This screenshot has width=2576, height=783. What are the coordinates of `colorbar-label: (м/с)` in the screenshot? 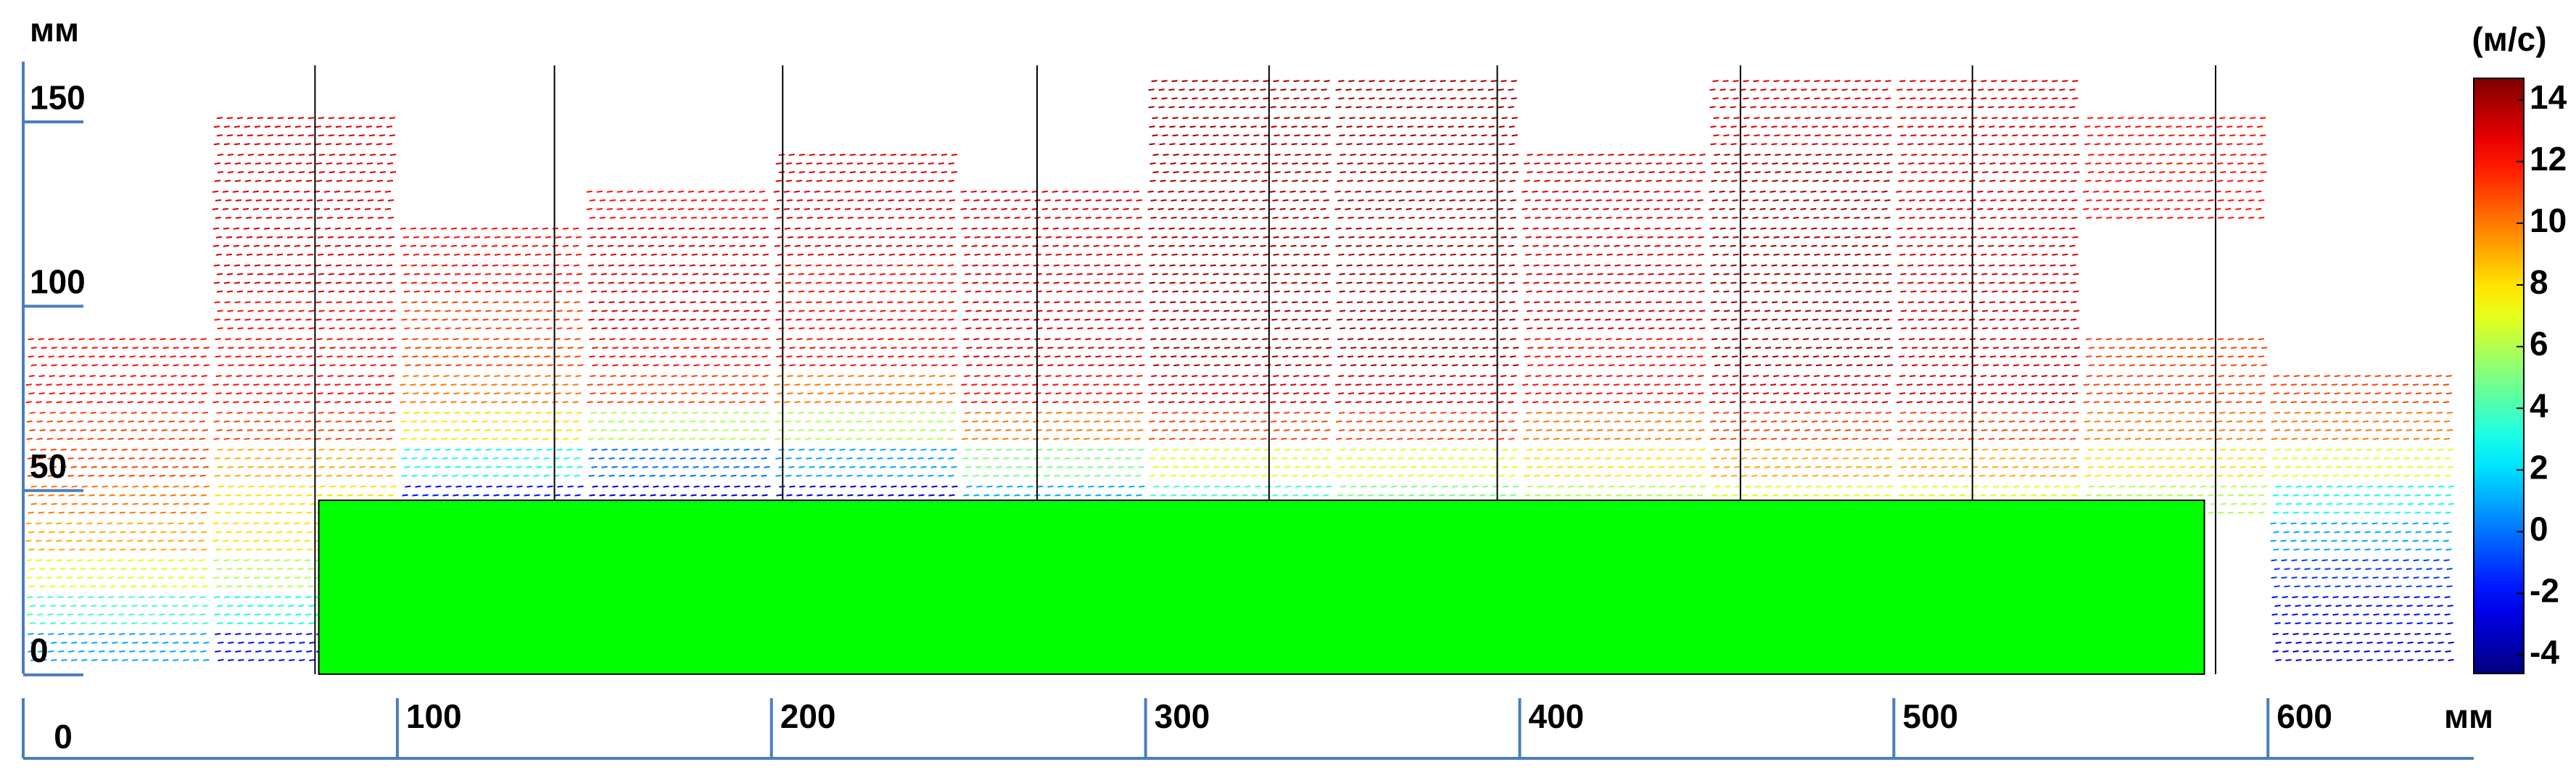 It's located at (2509, 39).